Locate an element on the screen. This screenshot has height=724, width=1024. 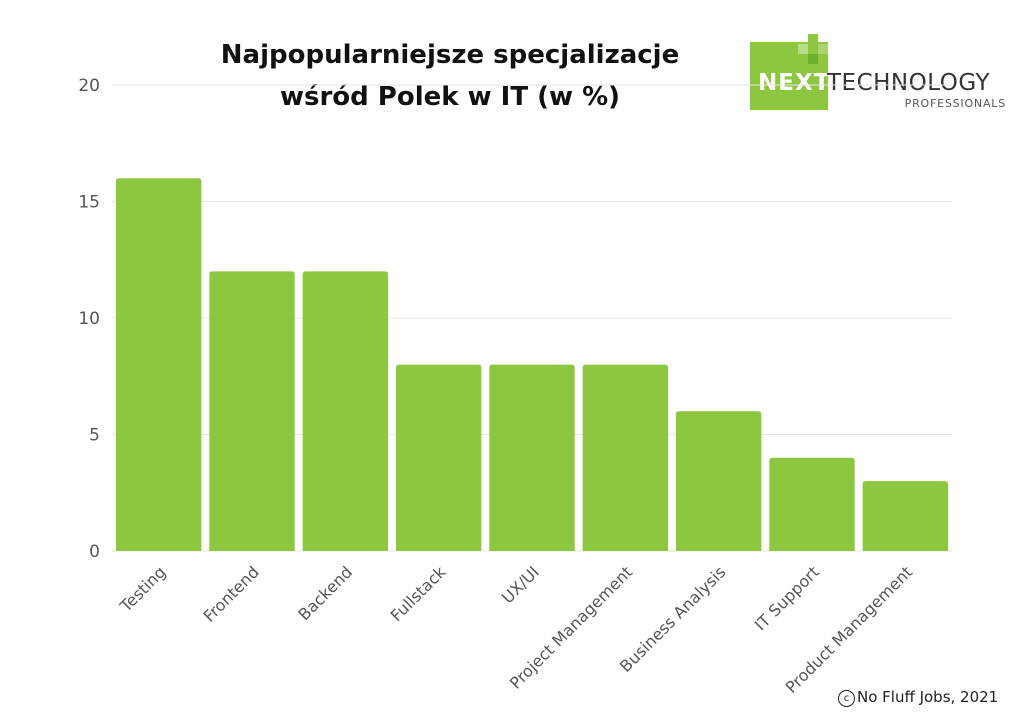
bar-ux-ui is located at coordinates (532, 457).